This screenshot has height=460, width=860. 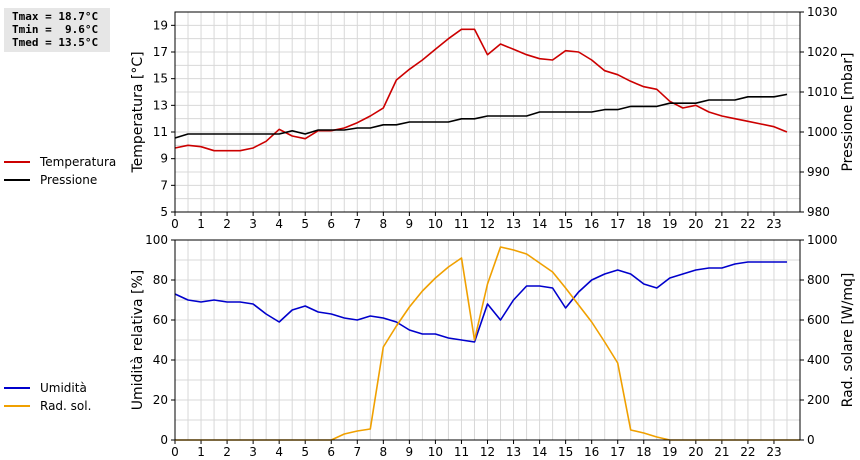 I want to click on y-tick-label-left: 20, so click(x=160, y=400).